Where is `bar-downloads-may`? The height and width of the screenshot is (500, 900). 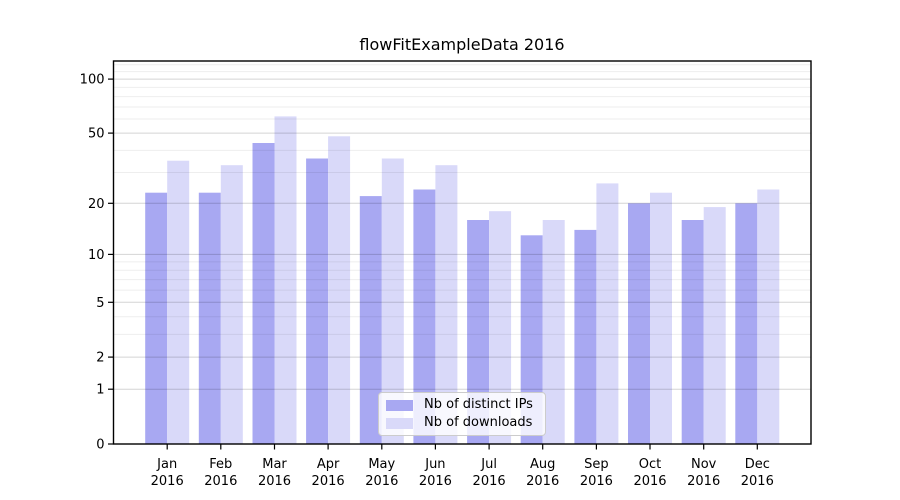
bar-downloads-may is located at coordinates (392, 301).